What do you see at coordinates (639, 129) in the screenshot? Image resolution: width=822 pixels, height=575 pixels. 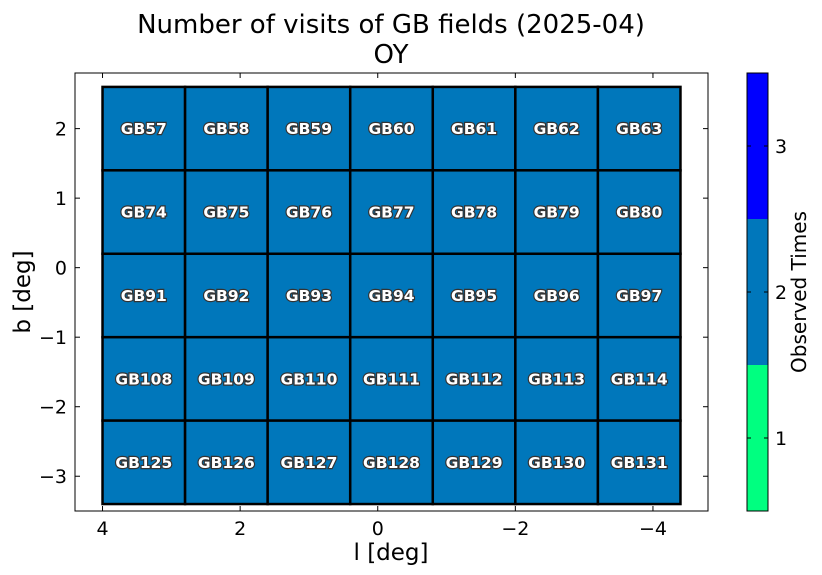 I see `field-label: GB63` at bounding box center [639, 129].